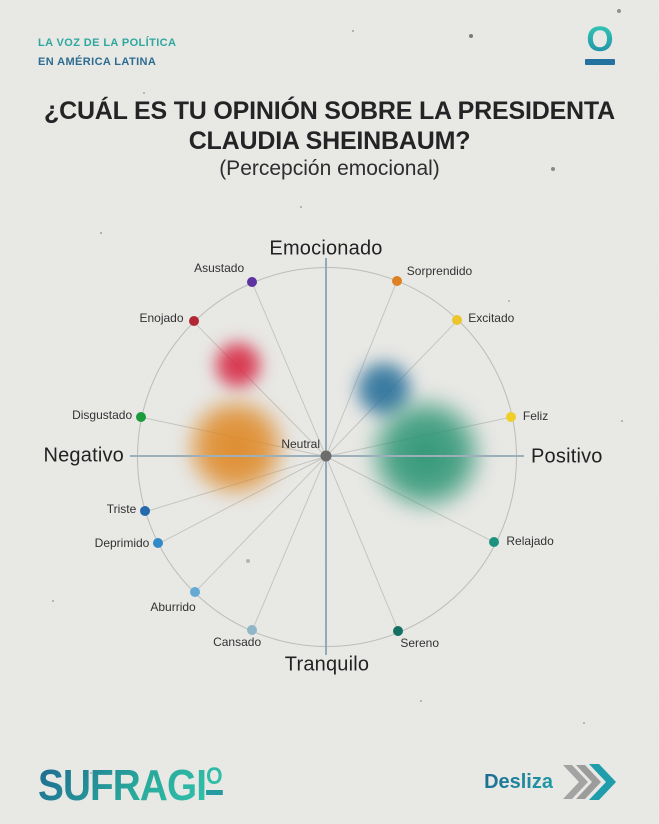 The height and width of the screenshot is (824, 659). Describe the element at coordinates (327, 664) in the screenshot. I see `axis-label-tranquilo: Tranquilo` at that location.